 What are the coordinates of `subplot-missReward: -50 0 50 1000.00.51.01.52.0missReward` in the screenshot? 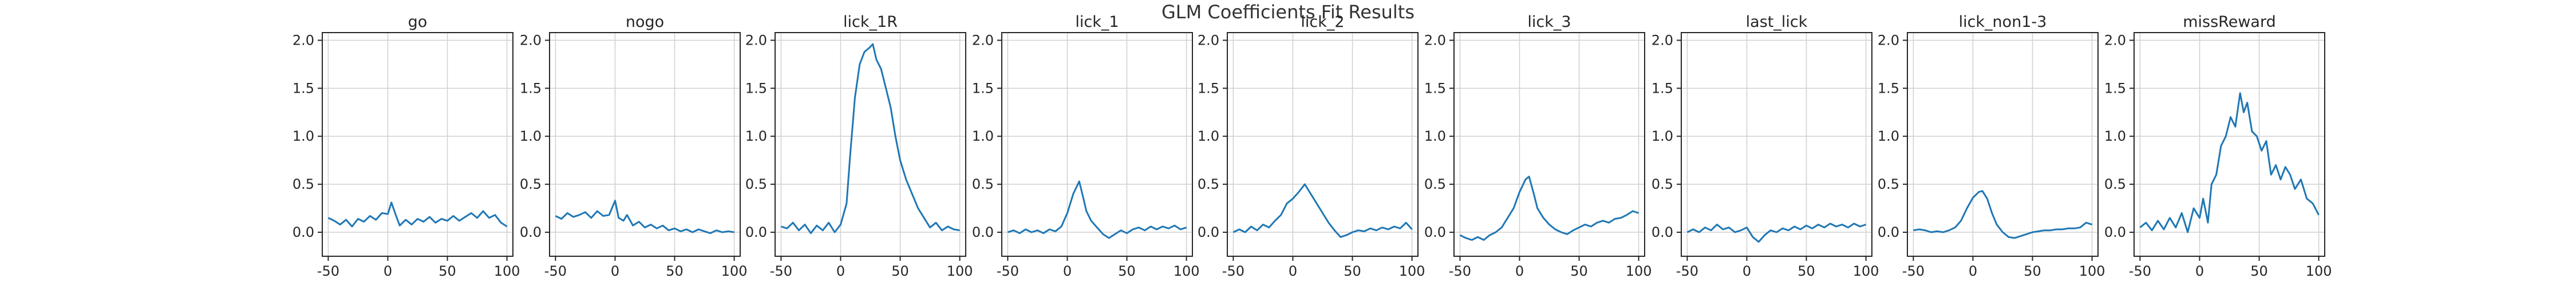 It's located at (2218, 146).